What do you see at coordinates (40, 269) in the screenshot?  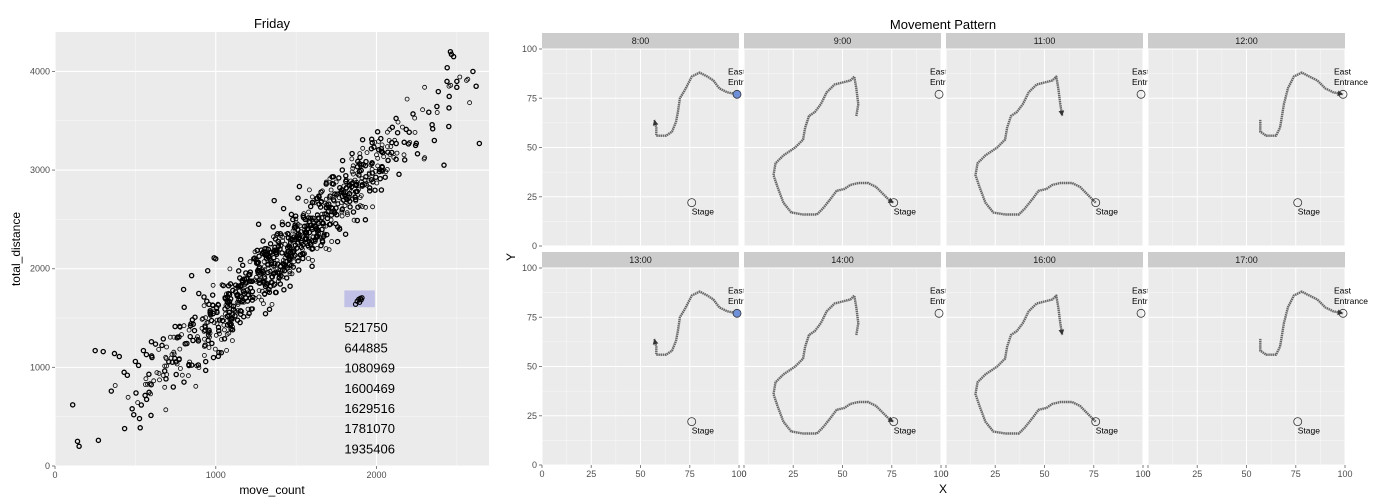 I see `y-tick-label: 2000` at bounding box center [40, 269].